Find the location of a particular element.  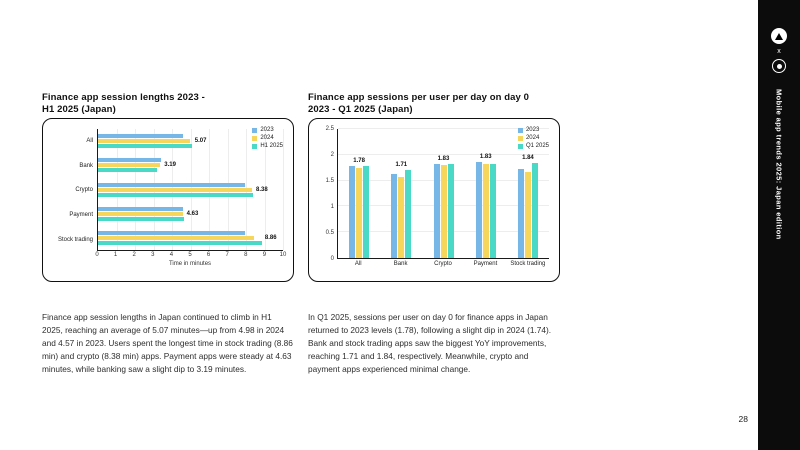

sessions-per-user-legend: 2023 2024 Q1 2025 is located at coordinates (533, 138).